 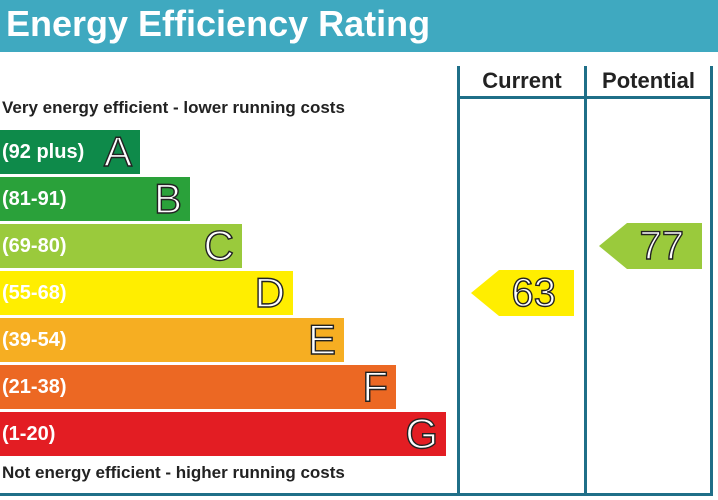 I want to click on band-letter: E, so click(x=321, y=339).